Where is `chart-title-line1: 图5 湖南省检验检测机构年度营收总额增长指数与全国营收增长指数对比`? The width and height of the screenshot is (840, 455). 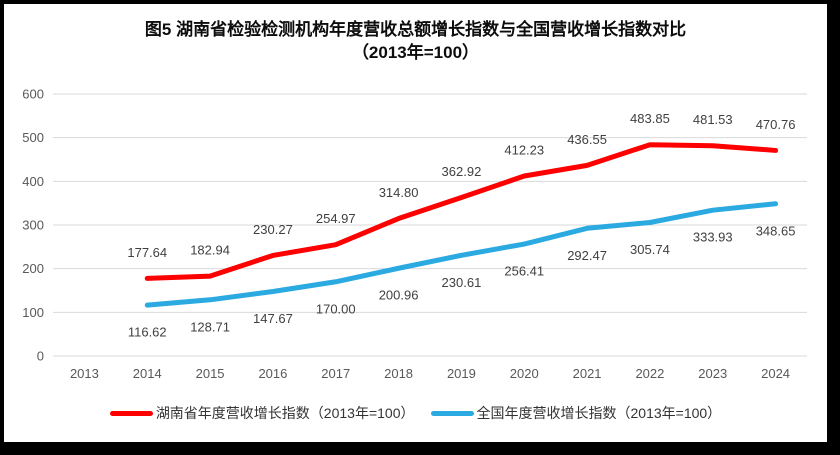 chart-title-line1: 图5 湖南省检验检测机构年度营收总额增长指数与全国营收增长指数对比 is located at coordinates (415, 29).